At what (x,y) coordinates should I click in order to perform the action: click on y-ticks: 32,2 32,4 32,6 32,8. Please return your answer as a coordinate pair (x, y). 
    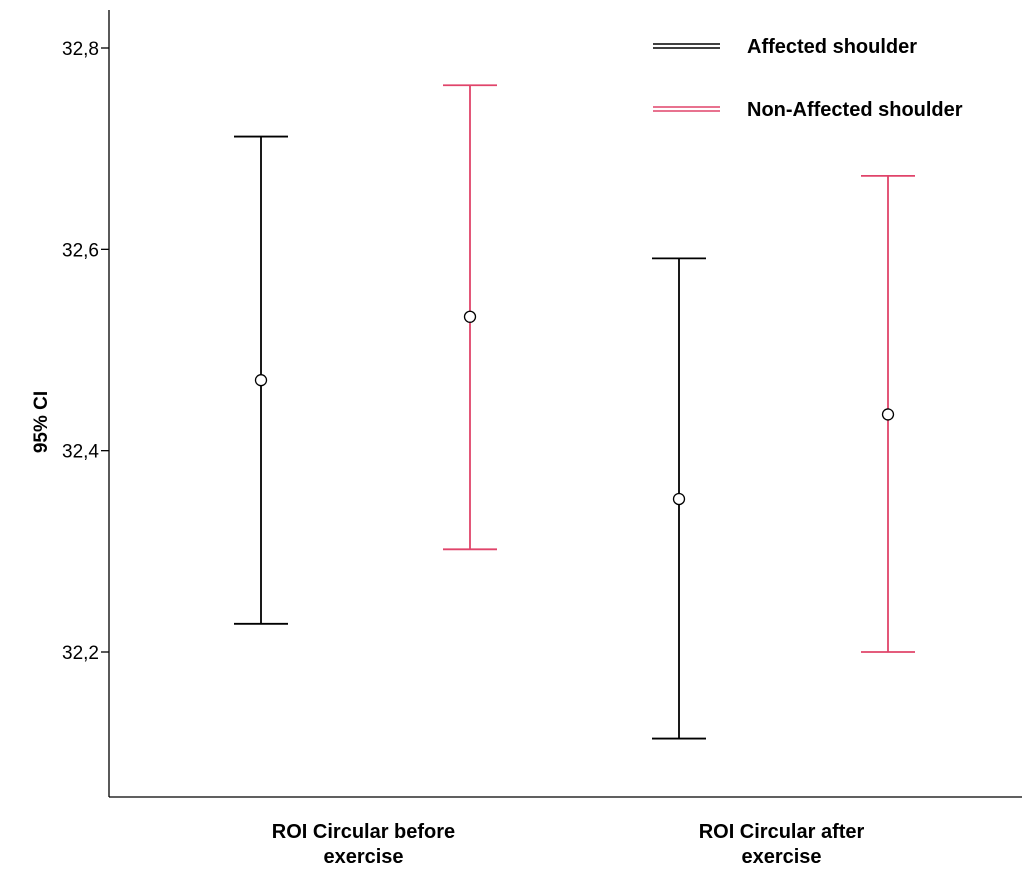
    Looking at the image, I should click on (85, 351).